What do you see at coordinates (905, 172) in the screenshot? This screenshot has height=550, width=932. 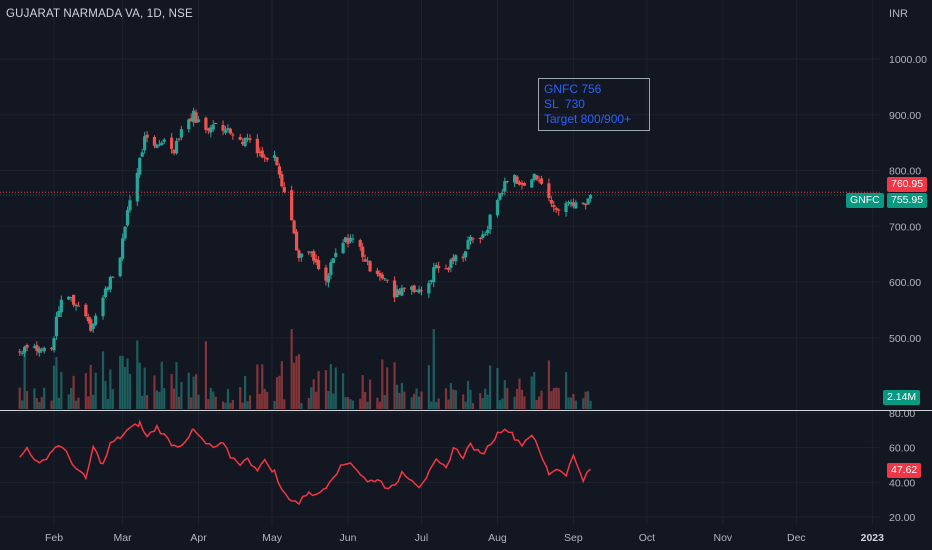 I see `price-tick-label: 800.00` at bounding box center [905, 172].